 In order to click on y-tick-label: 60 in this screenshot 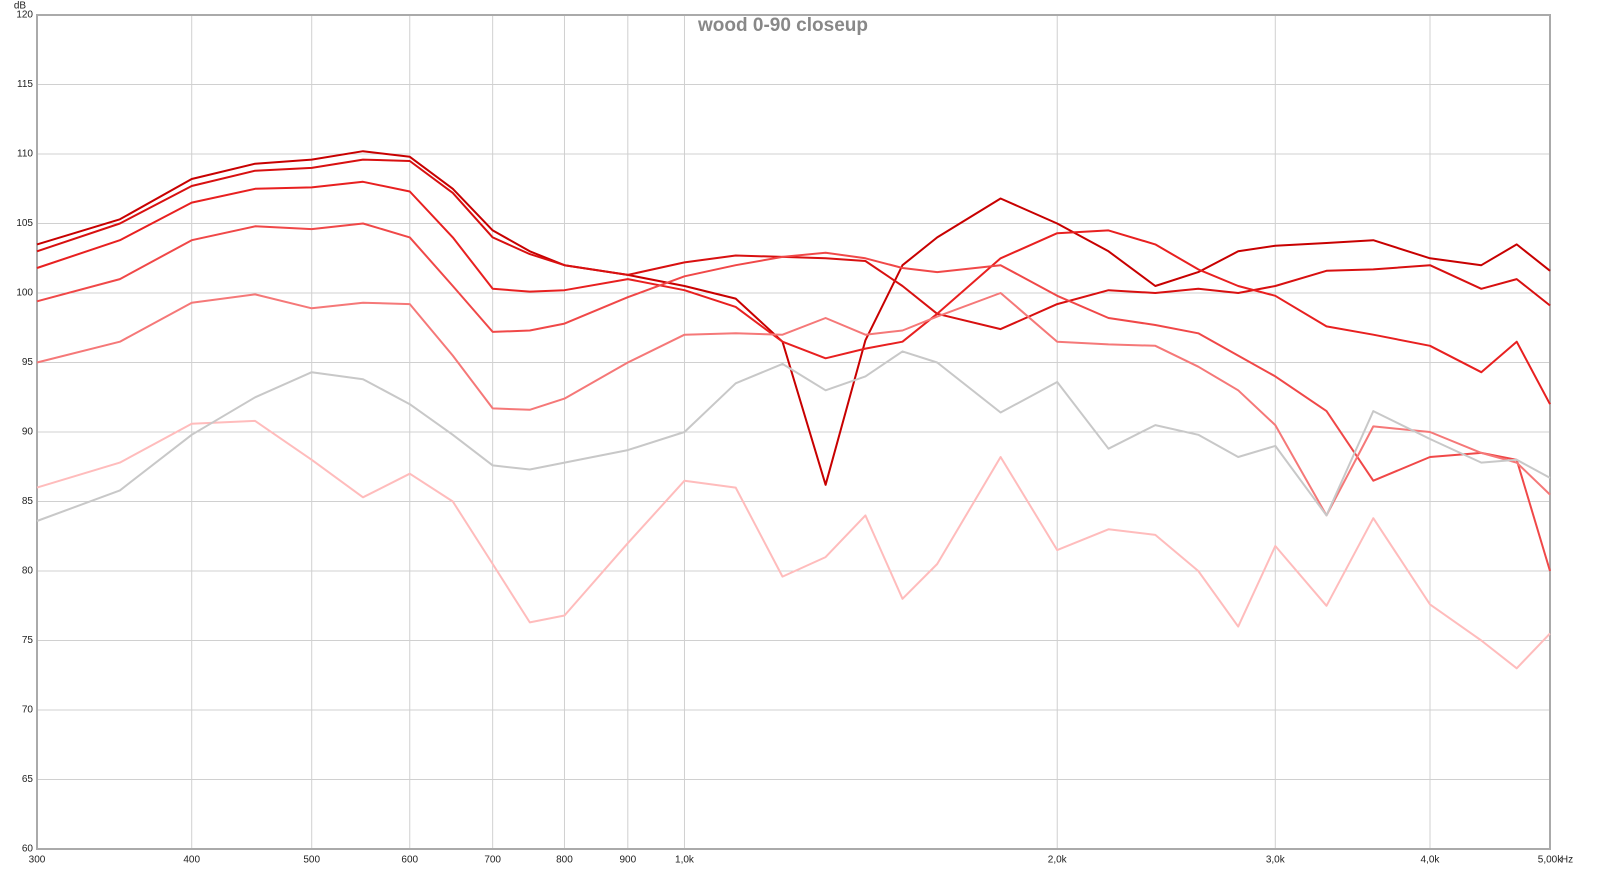, I will do `click(28, 849)`.